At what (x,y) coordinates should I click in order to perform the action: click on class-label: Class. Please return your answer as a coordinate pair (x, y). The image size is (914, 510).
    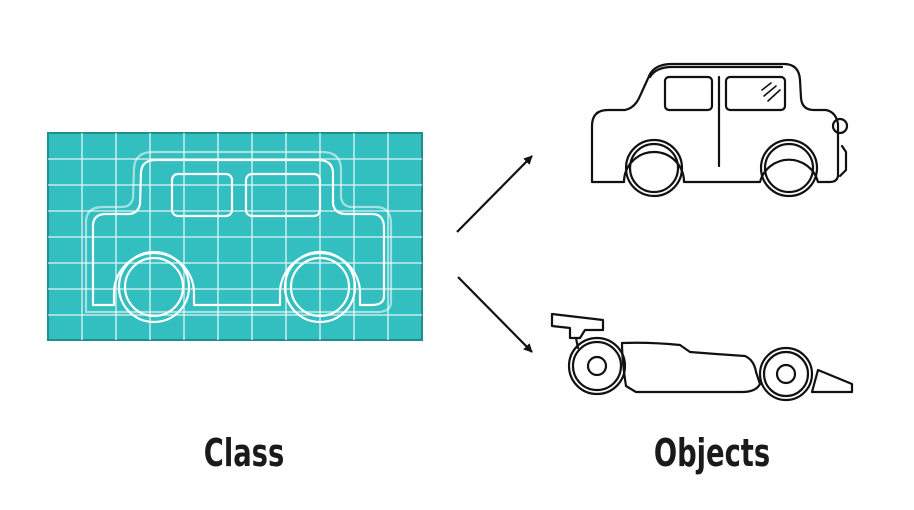
    Looking at the image, I should click on (244, 453).